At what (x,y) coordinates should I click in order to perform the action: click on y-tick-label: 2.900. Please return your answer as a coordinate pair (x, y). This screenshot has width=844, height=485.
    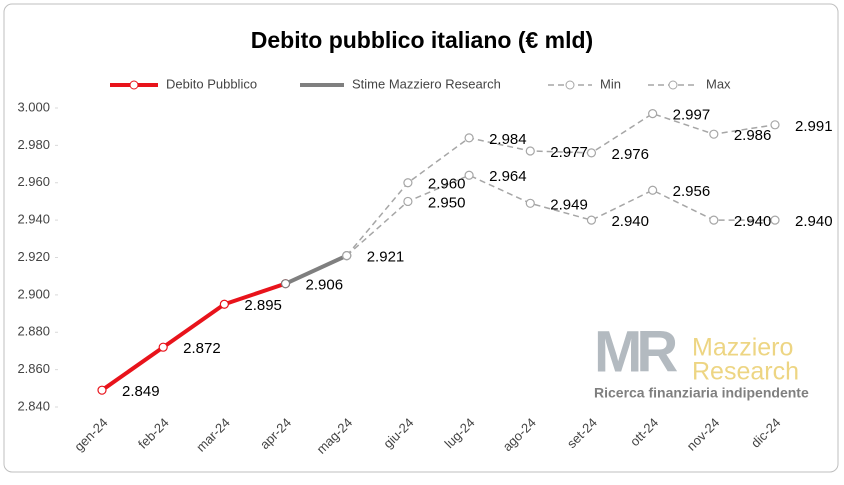
    Looking at the image, I should click on (33, 293).